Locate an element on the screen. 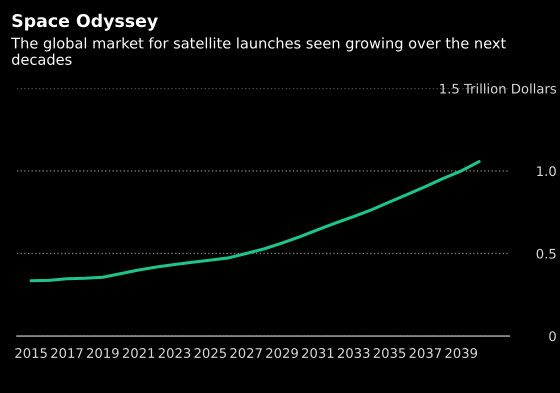 This screenshot has height=393, width=560. x-tick-label: 2017 is located at coordinates (67, 353).